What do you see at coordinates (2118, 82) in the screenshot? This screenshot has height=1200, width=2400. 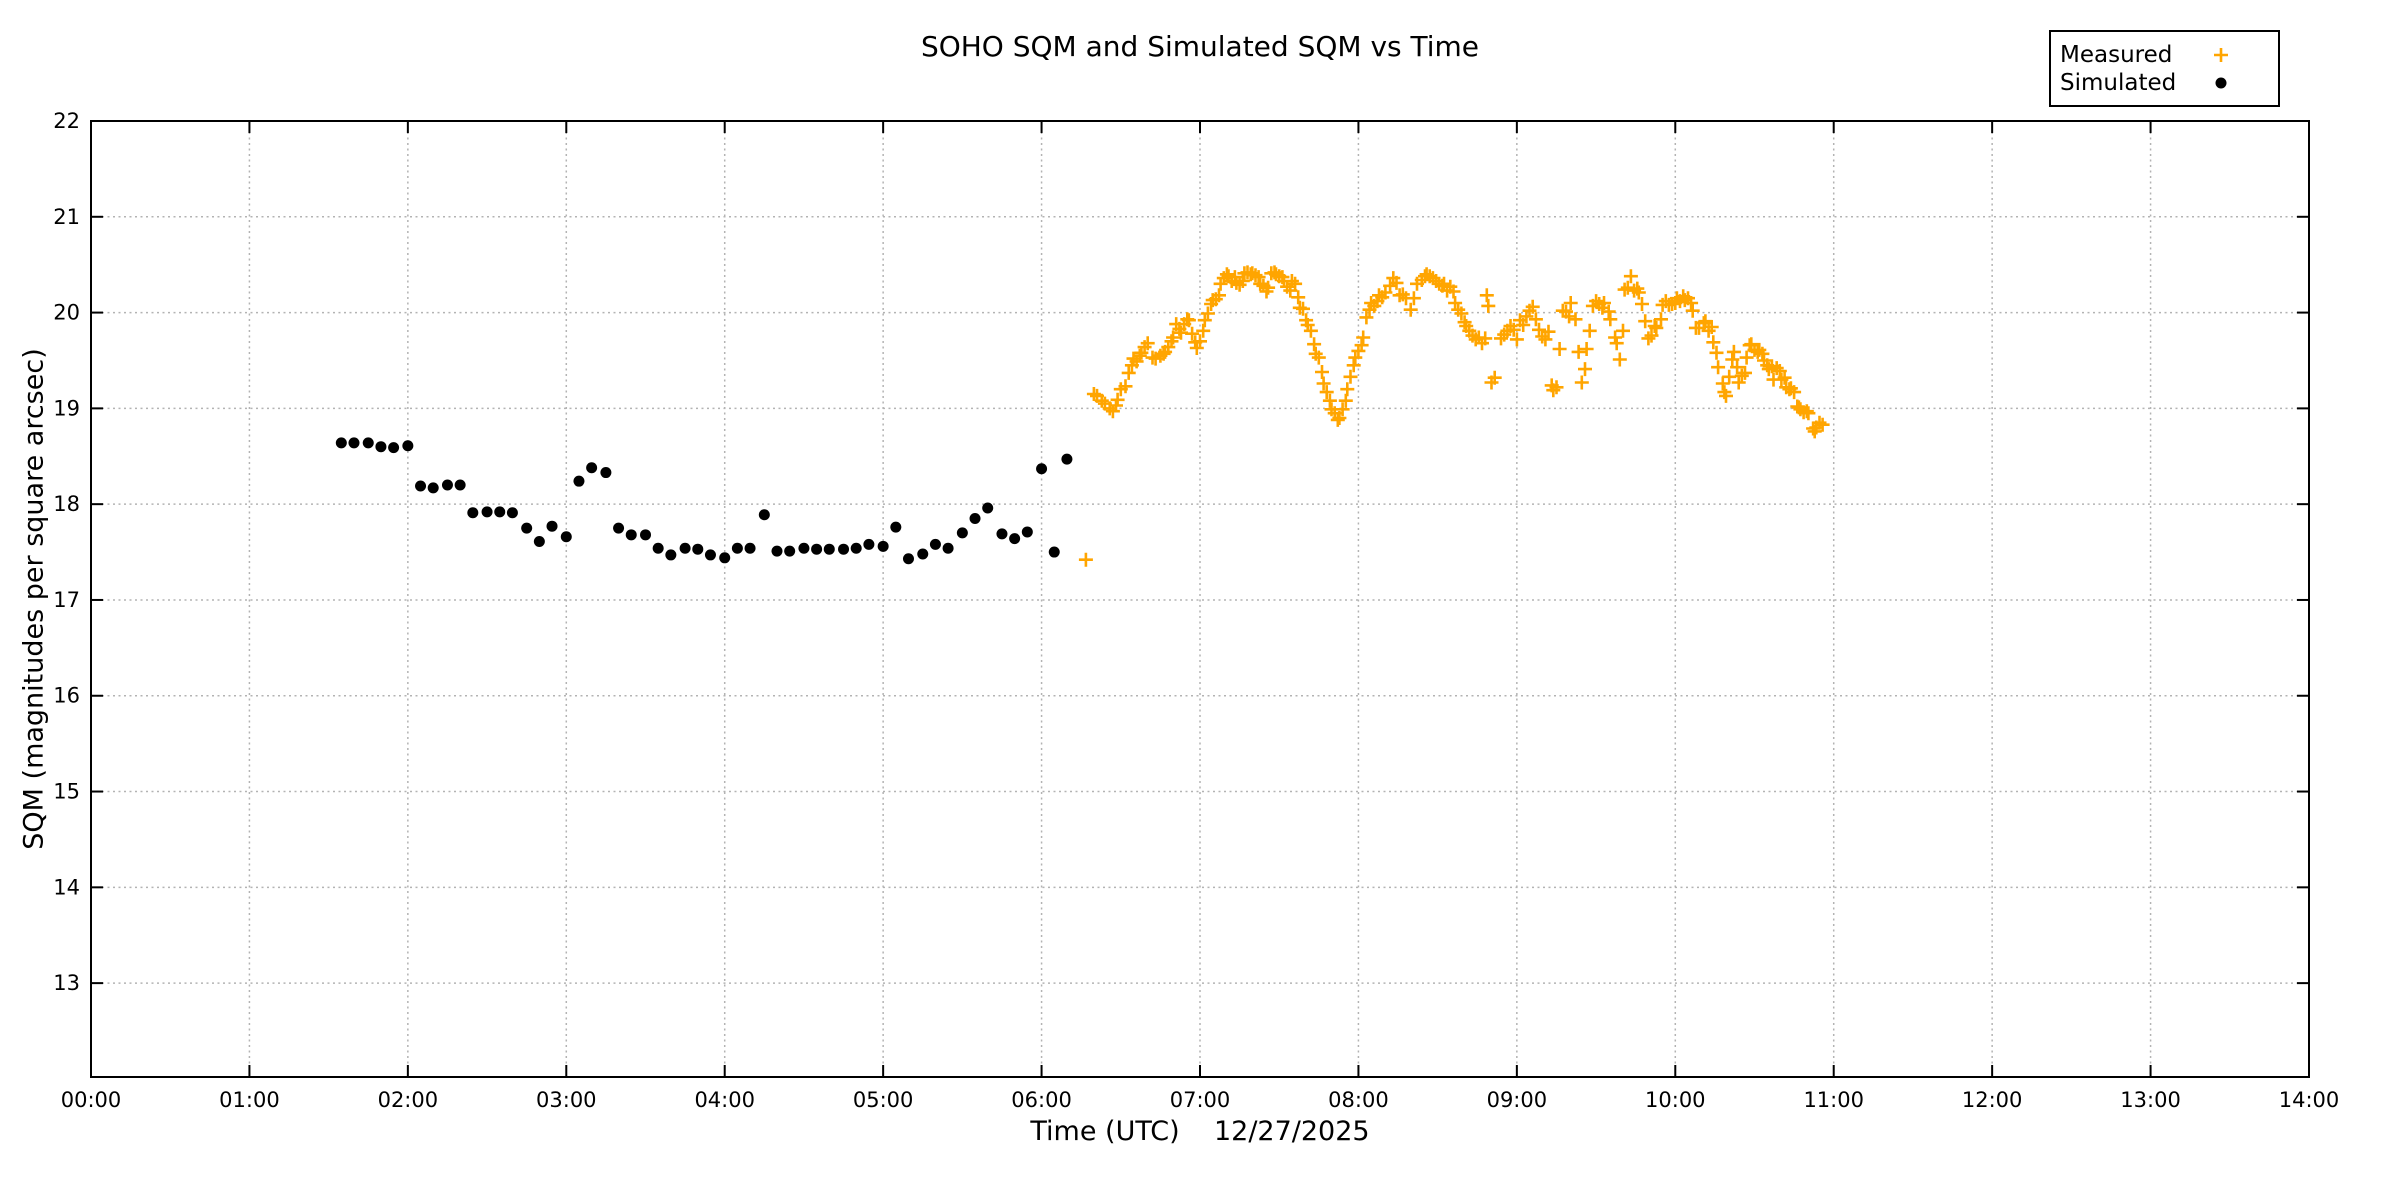 I see `legend-label-simulated: Simulated` at bounding box center [2118, 82].